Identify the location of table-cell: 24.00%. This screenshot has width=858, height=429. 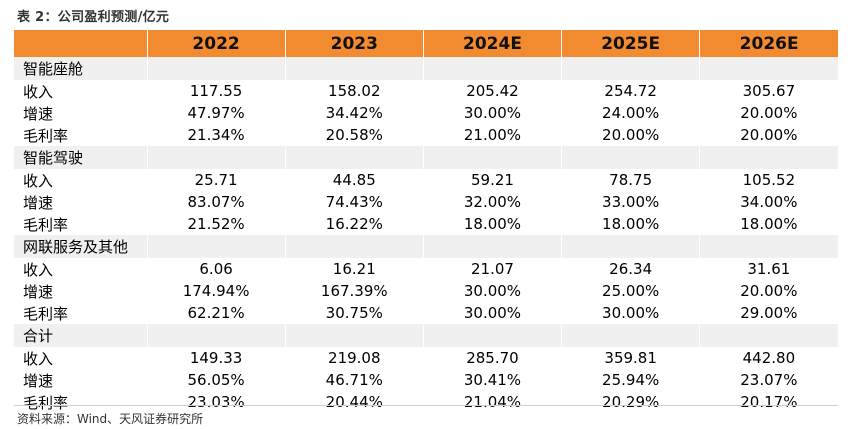
(631, 113).